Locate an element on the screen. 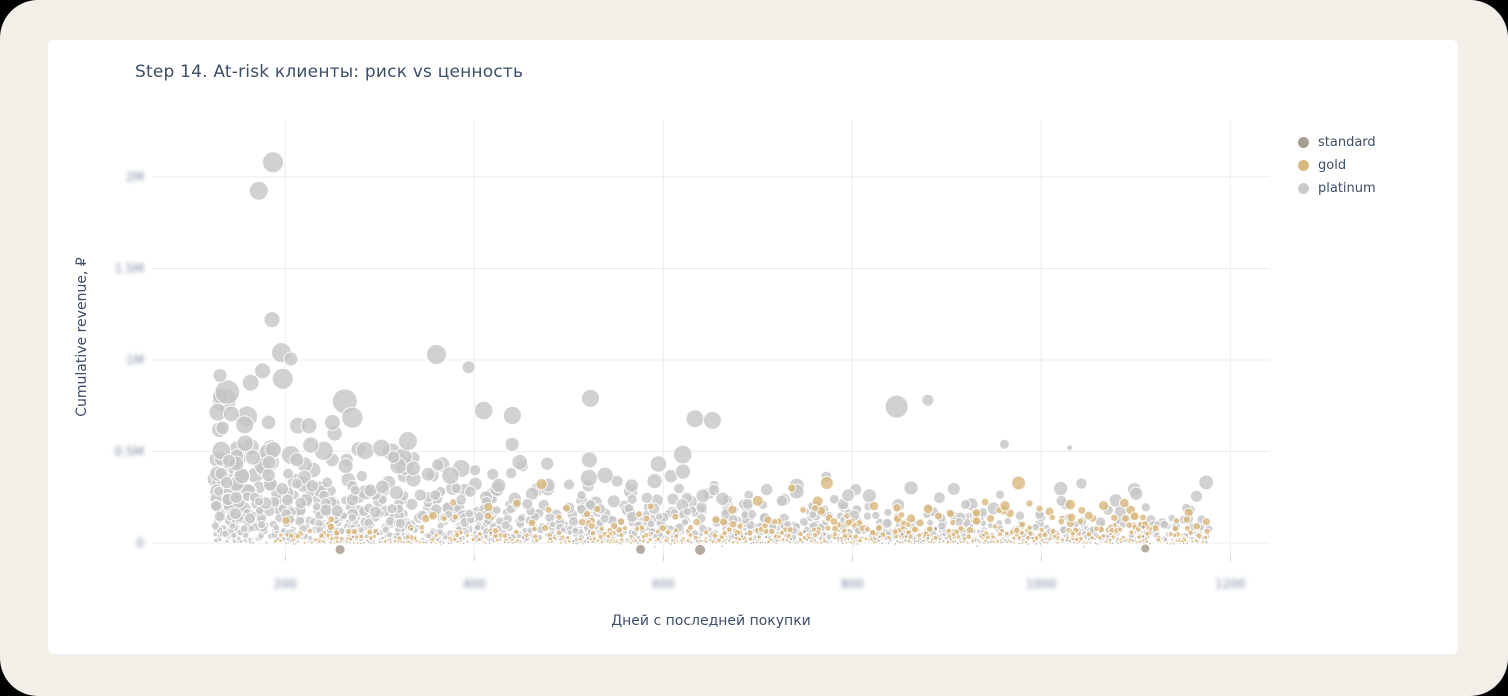  legend-item-platinum: platinum is located at coordinates (1363, 188).